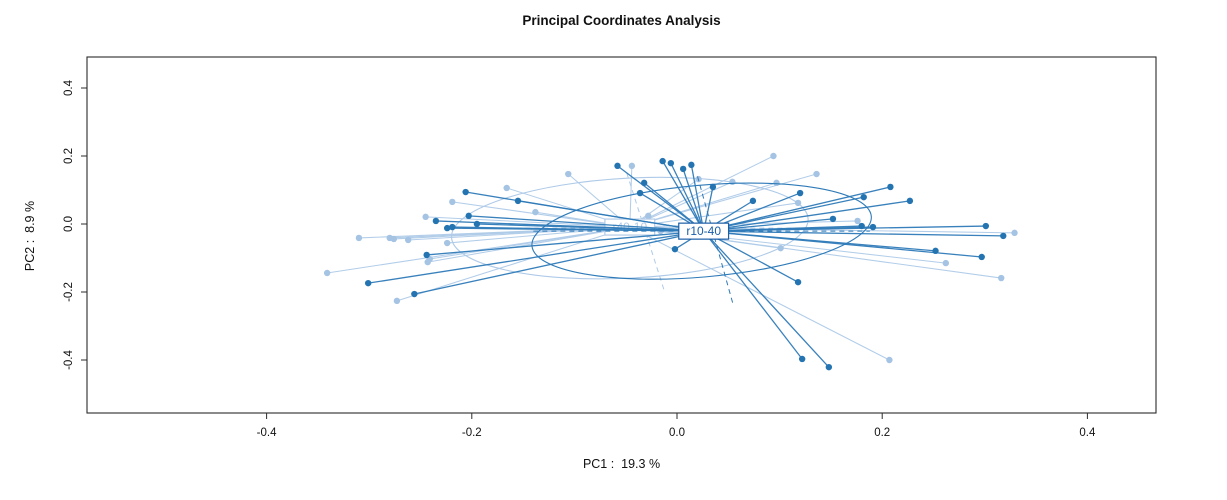 The height and width of the screenshot is (500, 1227). What do you see at coordinates (69, 224) in the screenshot?
I see `y-tick-label: 0.0` at bounding box center [69, 224].